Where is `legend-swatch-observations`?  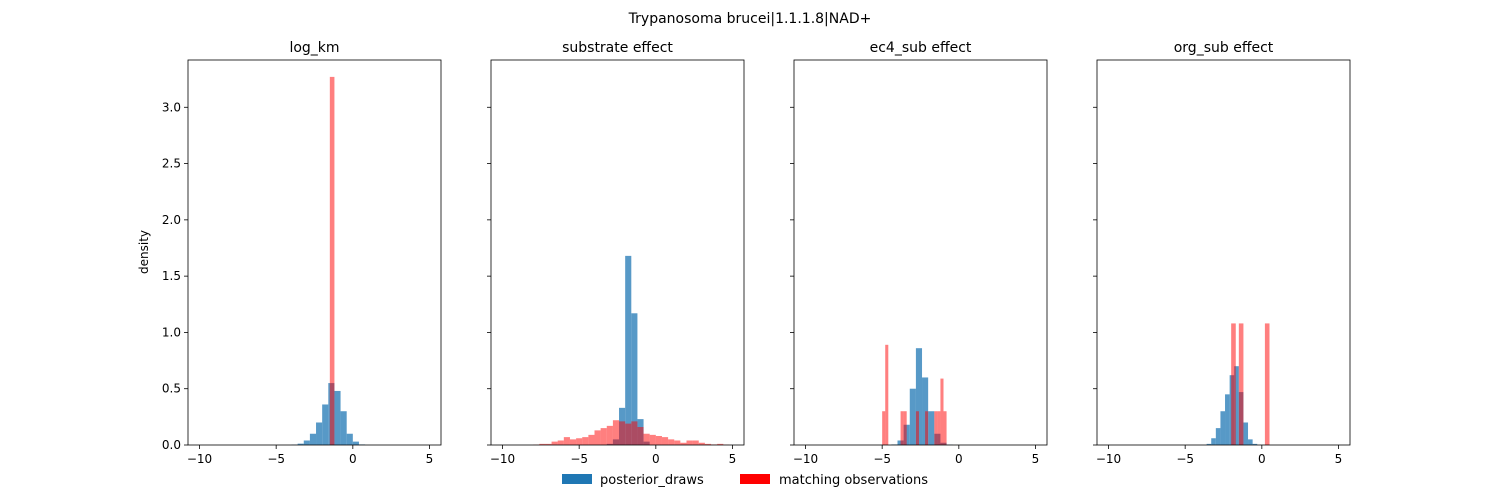 legend-swatch-observations is located at coordinates (755, 479).